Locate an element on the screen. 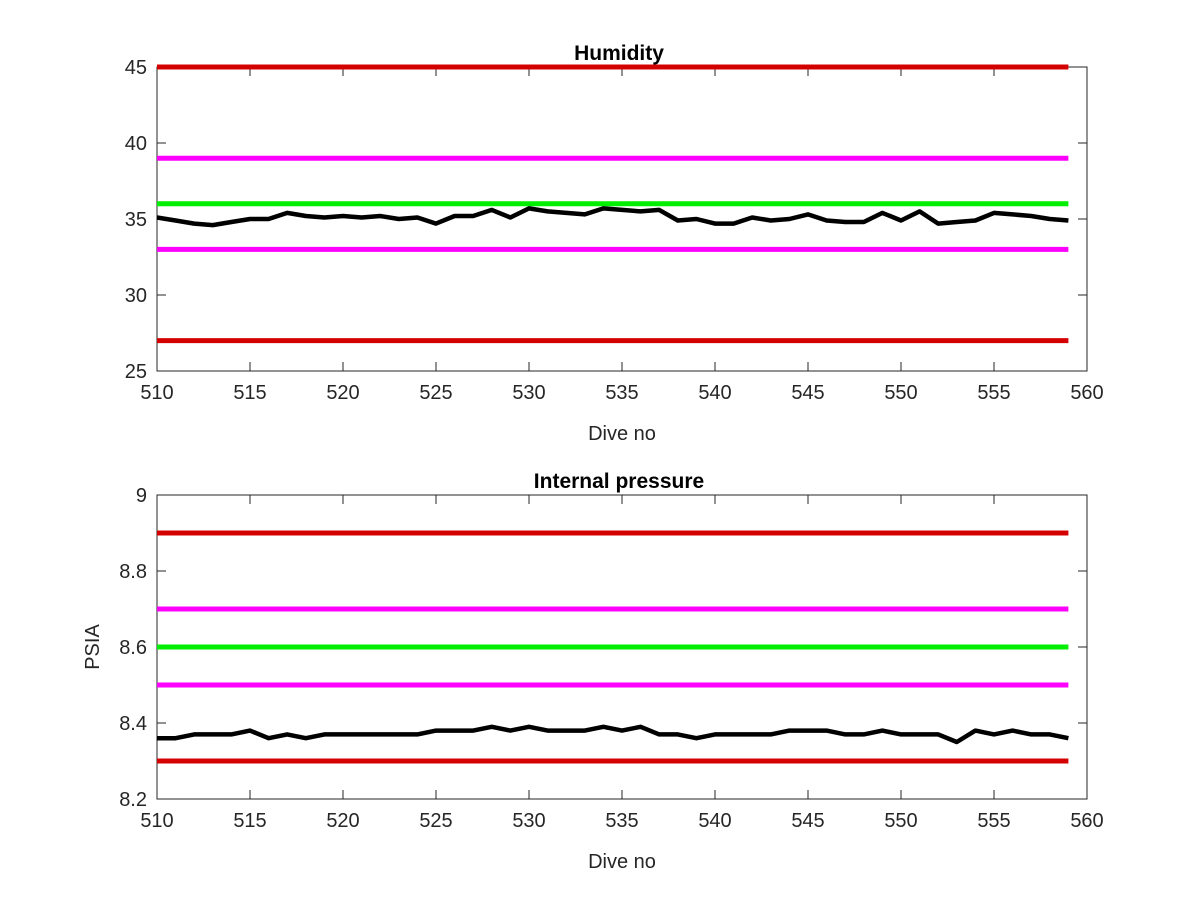 Image resolution: width=1200 pixels, height=900 pixels. y-tick-label: 40 is located at coordinates (136, 144).